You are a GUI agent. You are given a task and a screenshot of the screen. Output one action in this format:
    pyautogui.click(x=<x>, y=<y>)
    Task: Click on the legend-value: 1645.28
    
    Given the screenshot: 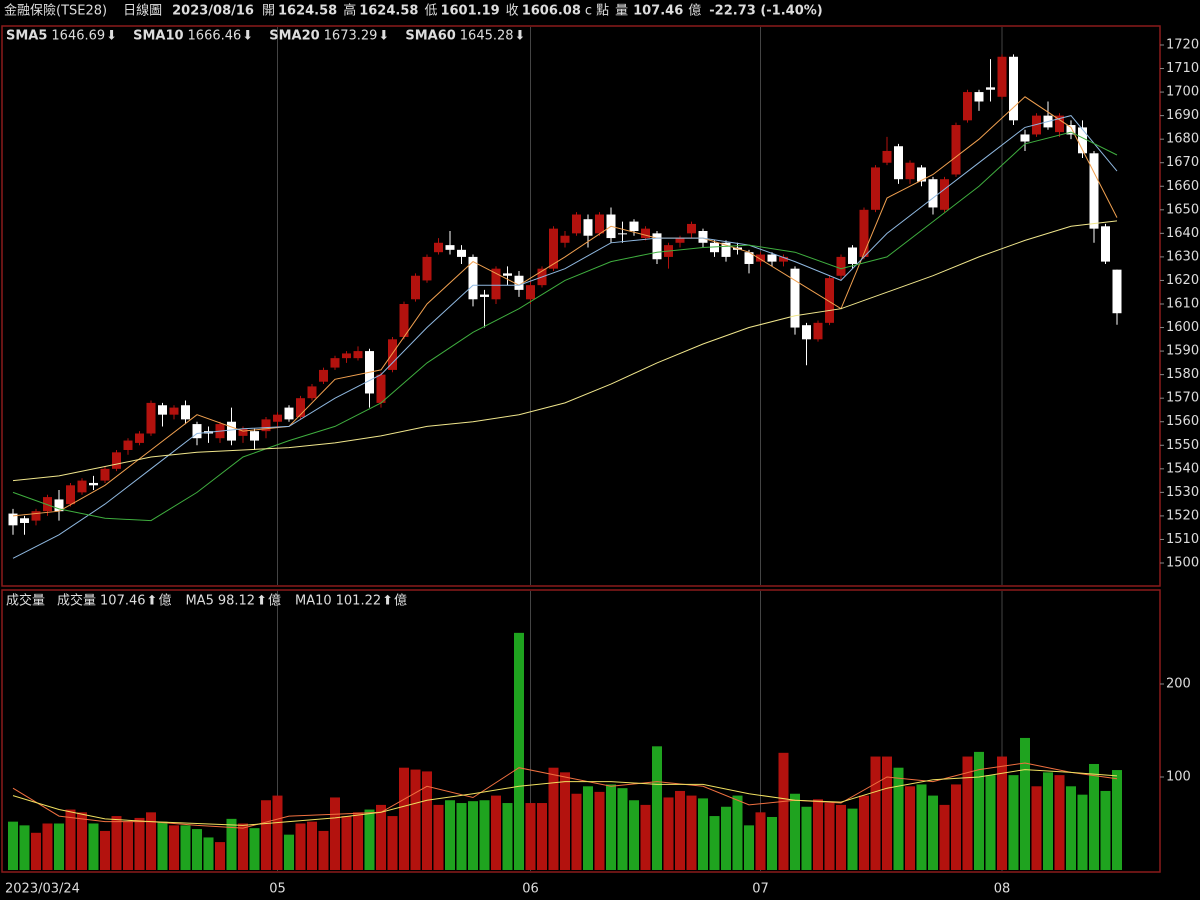 What is the action you would take?
    pyautogui.click(x=487, y=36)
    